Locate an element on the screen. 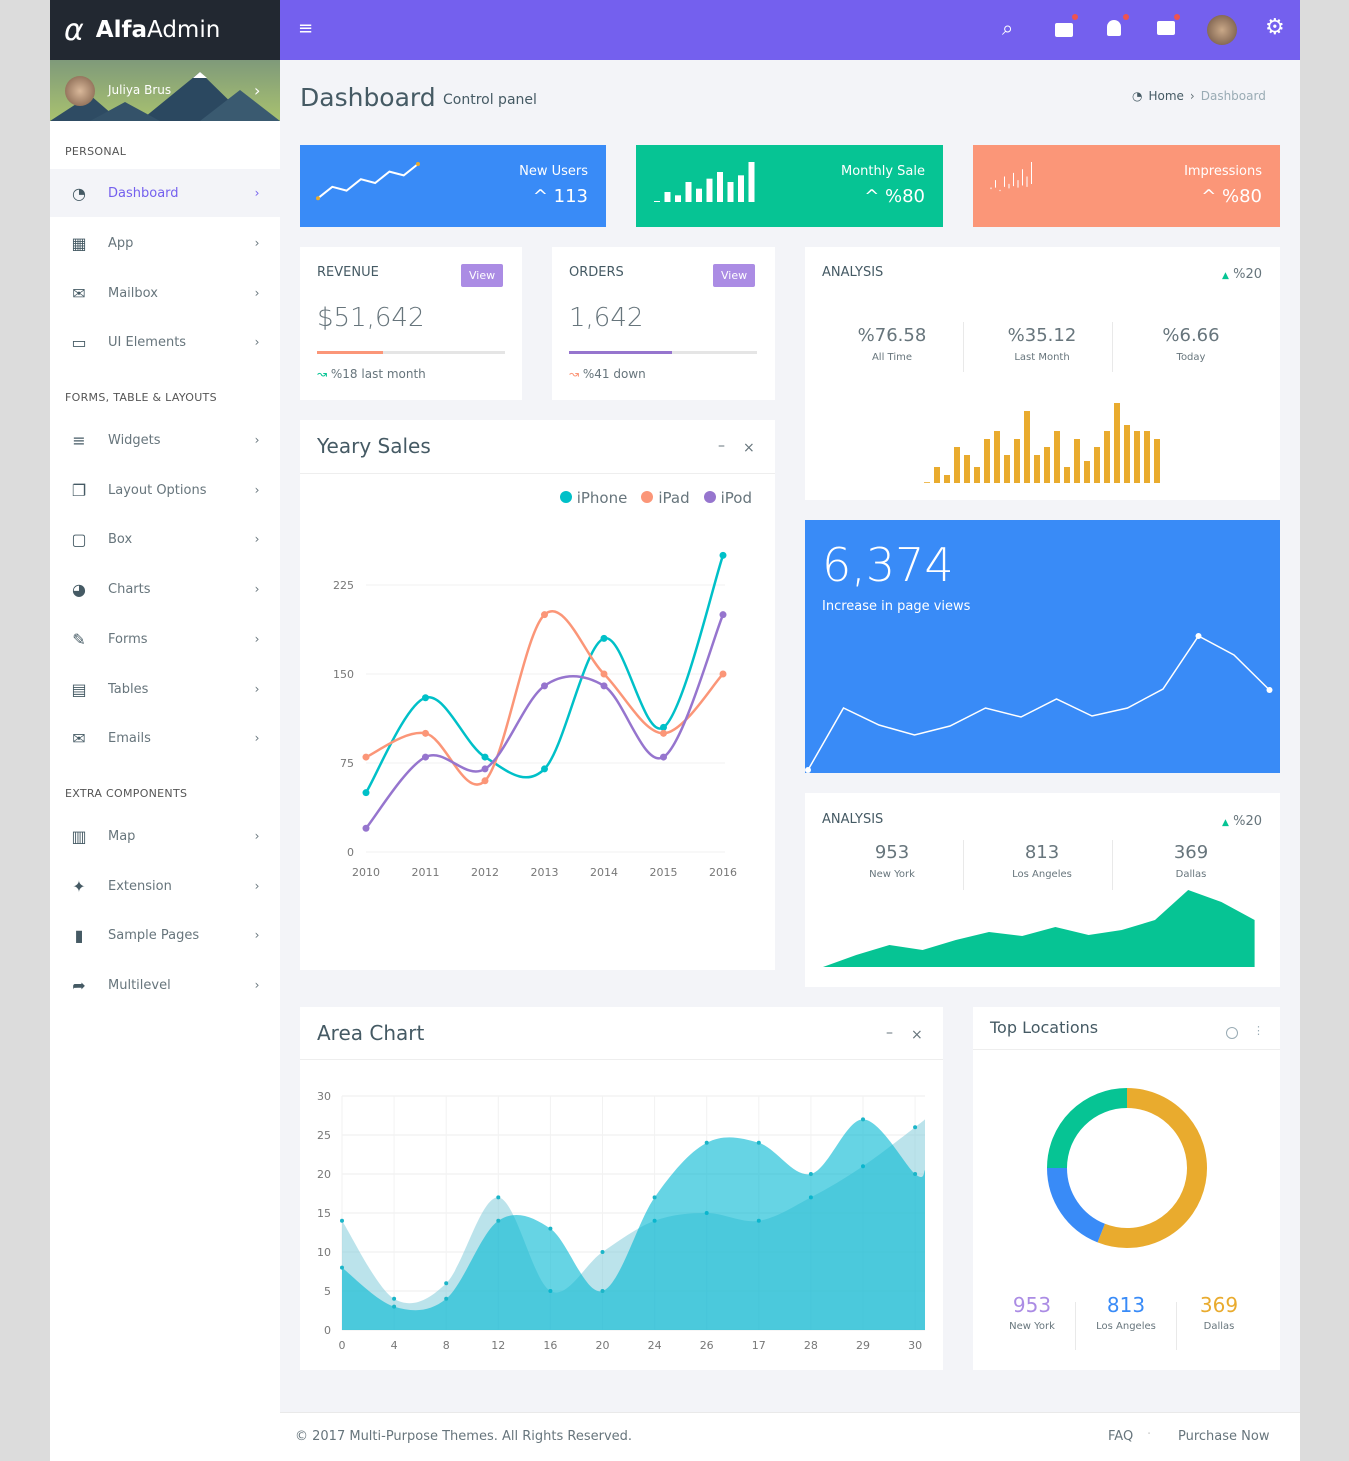 The image size is (1349, 1461). y-tick-label: 150 is located at coordinates (343, 674).